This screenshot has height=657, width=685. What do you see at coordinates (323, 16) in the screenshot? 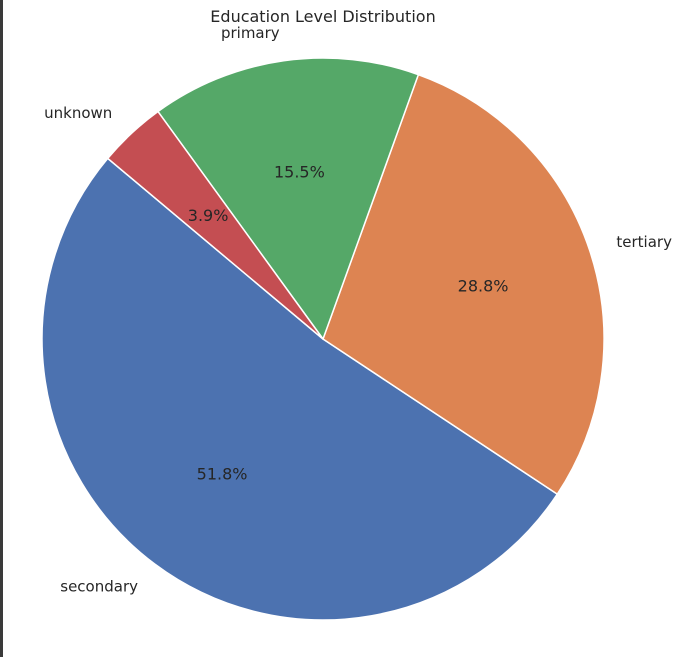
I see `chart-title: Education Level Distribution` at bounding box center [323, 16].